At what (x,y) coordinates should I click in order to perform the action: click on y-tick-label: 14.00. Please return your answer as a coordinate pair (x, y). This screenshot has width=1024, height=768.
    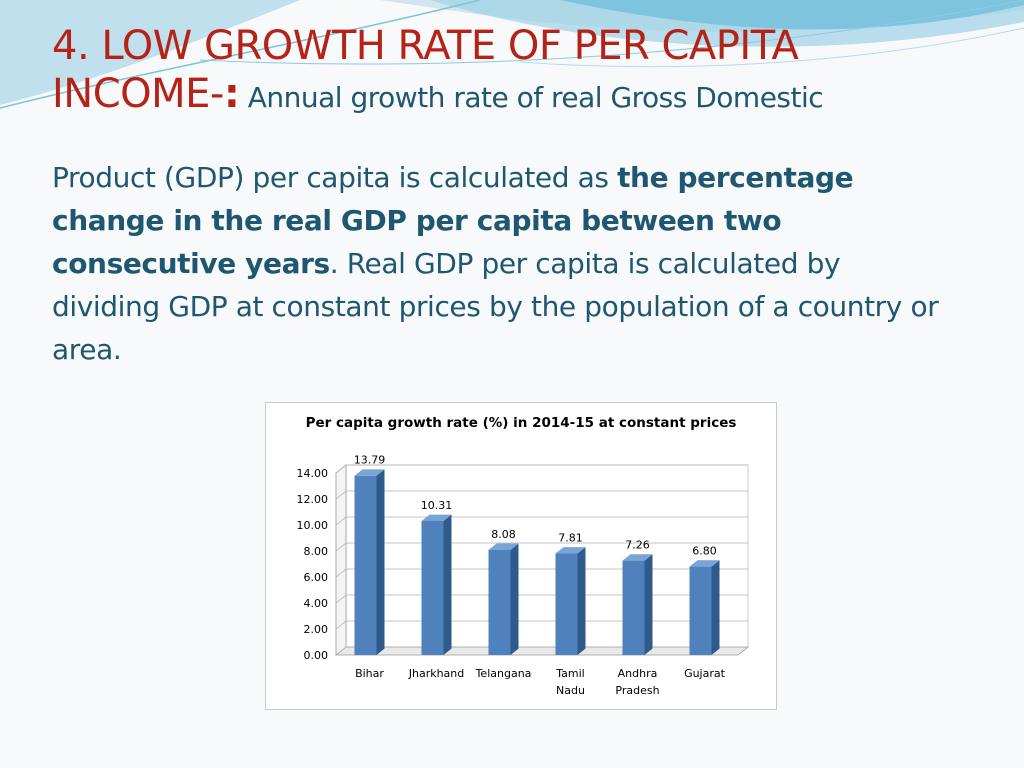
    Looking at the image, I should click on (313, 473).